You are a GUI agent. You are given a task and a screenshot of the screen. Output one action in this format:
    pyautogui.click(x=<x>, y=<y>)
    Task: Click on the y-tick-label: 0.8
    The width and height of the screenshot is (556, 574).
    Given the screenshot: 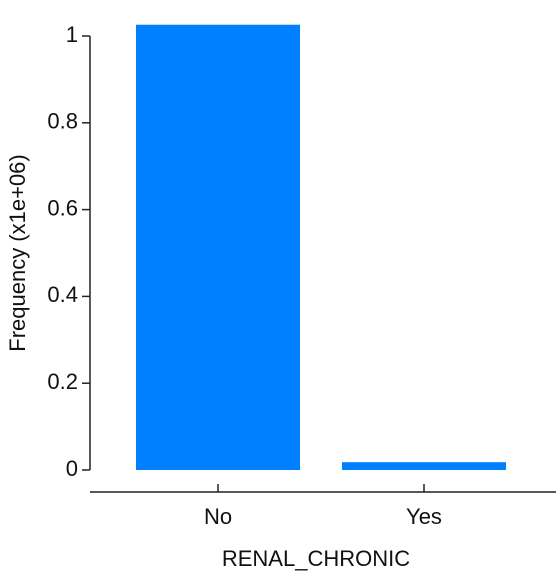 What is the action you would take?
    pyautogui.click(x=62, y=121)
    